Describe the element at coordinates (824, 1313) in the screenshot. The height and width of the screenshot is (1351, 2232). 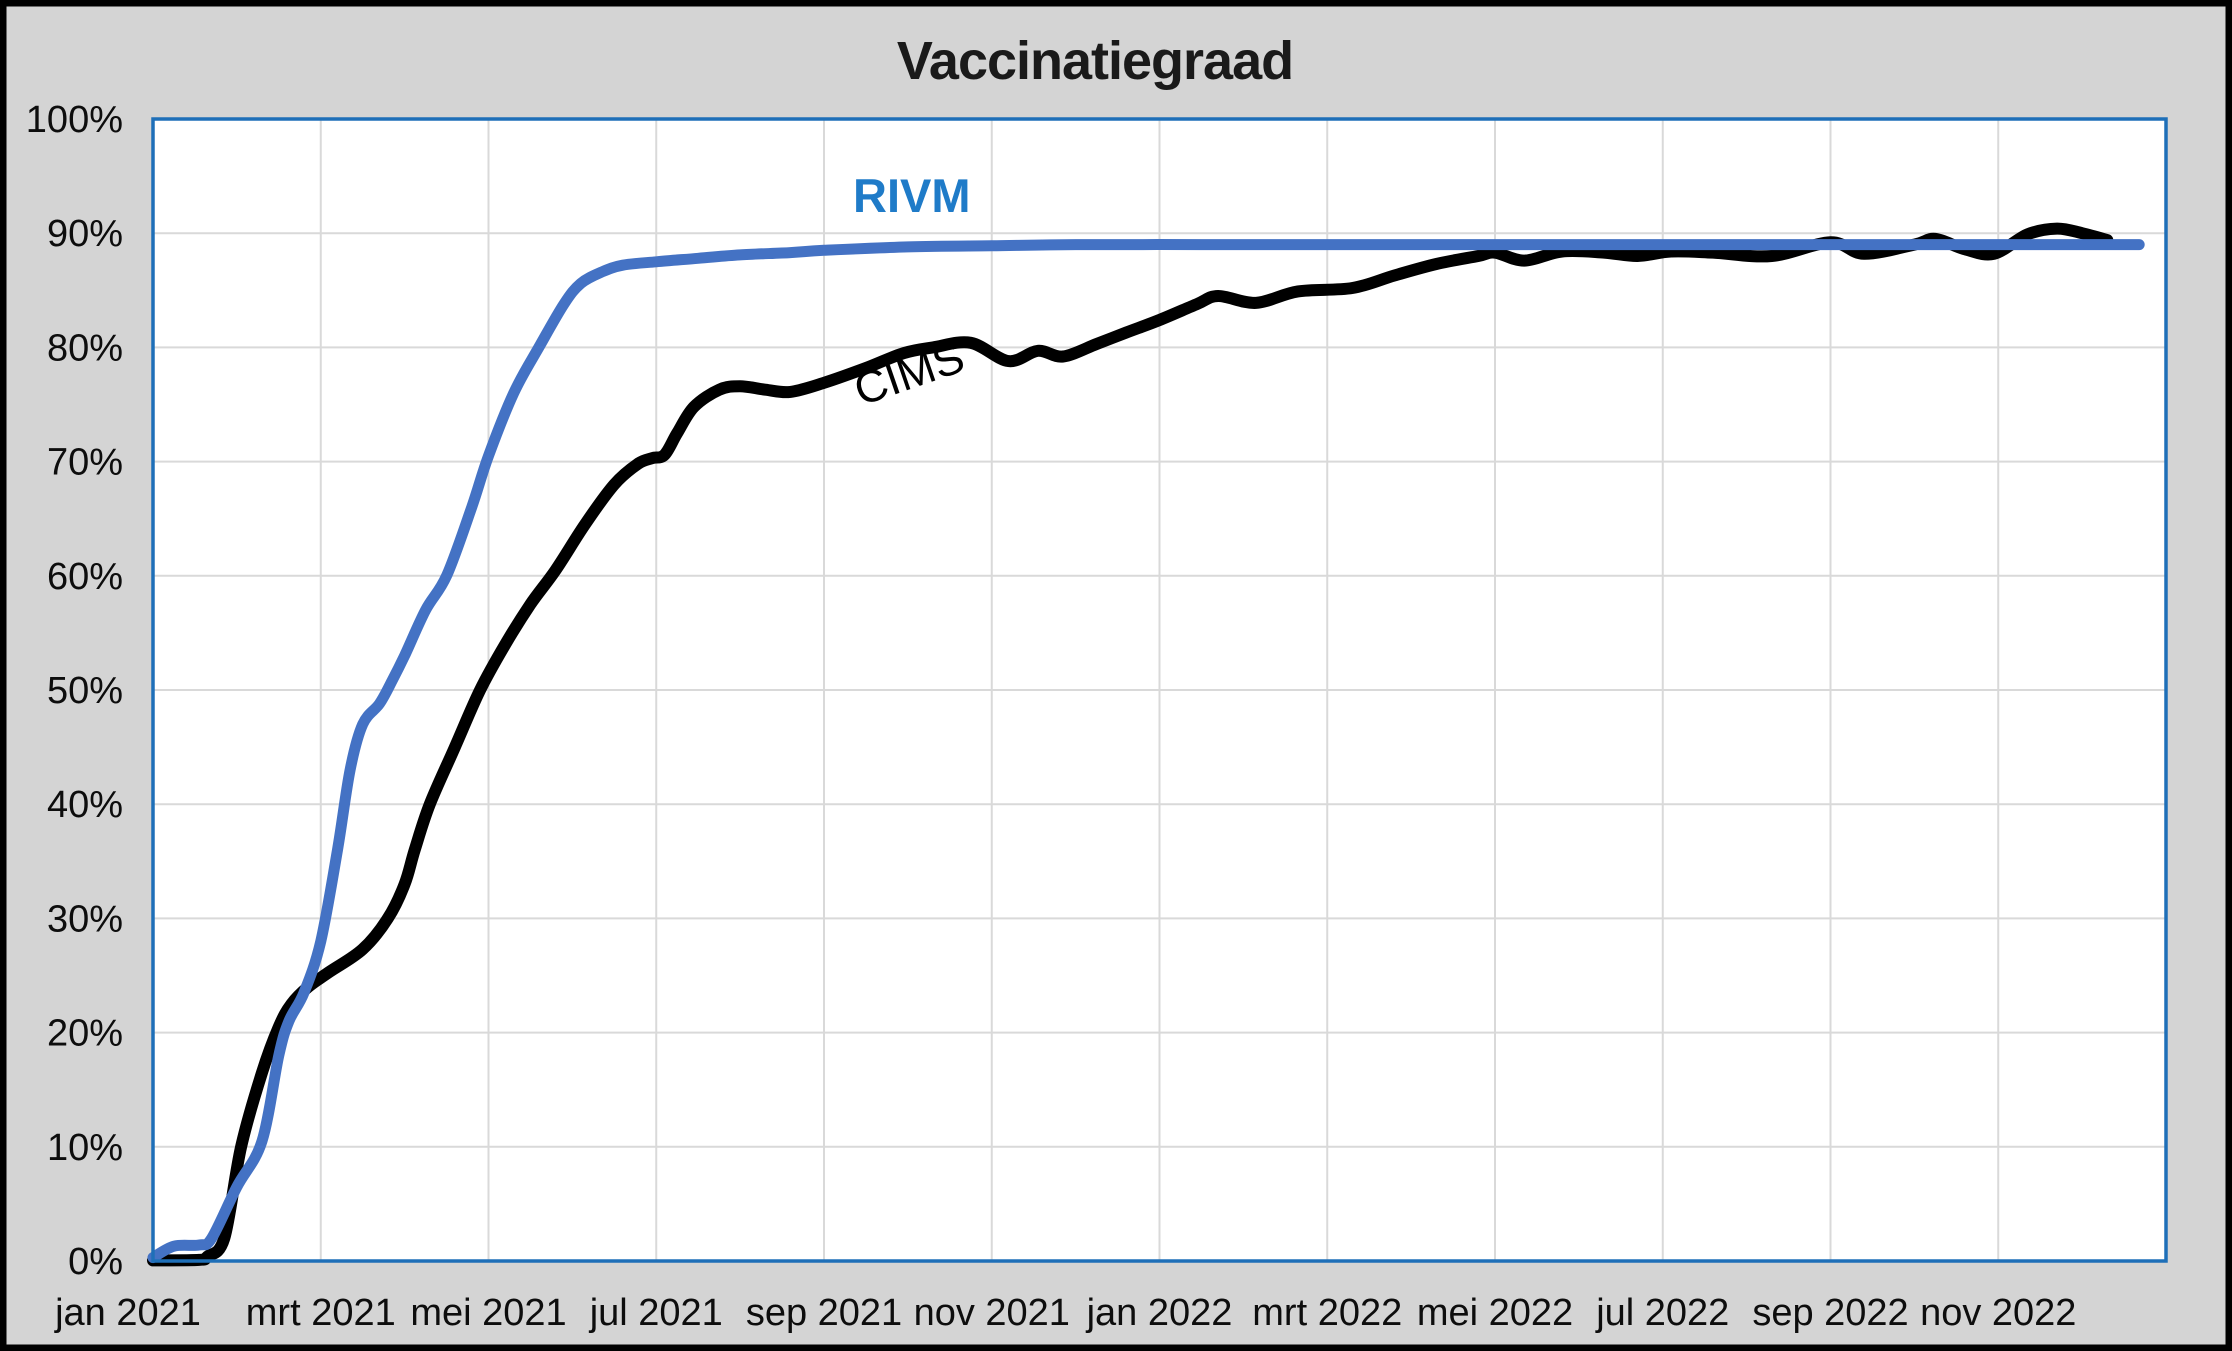
I see `x-tick-label: sep 2021` at that location.